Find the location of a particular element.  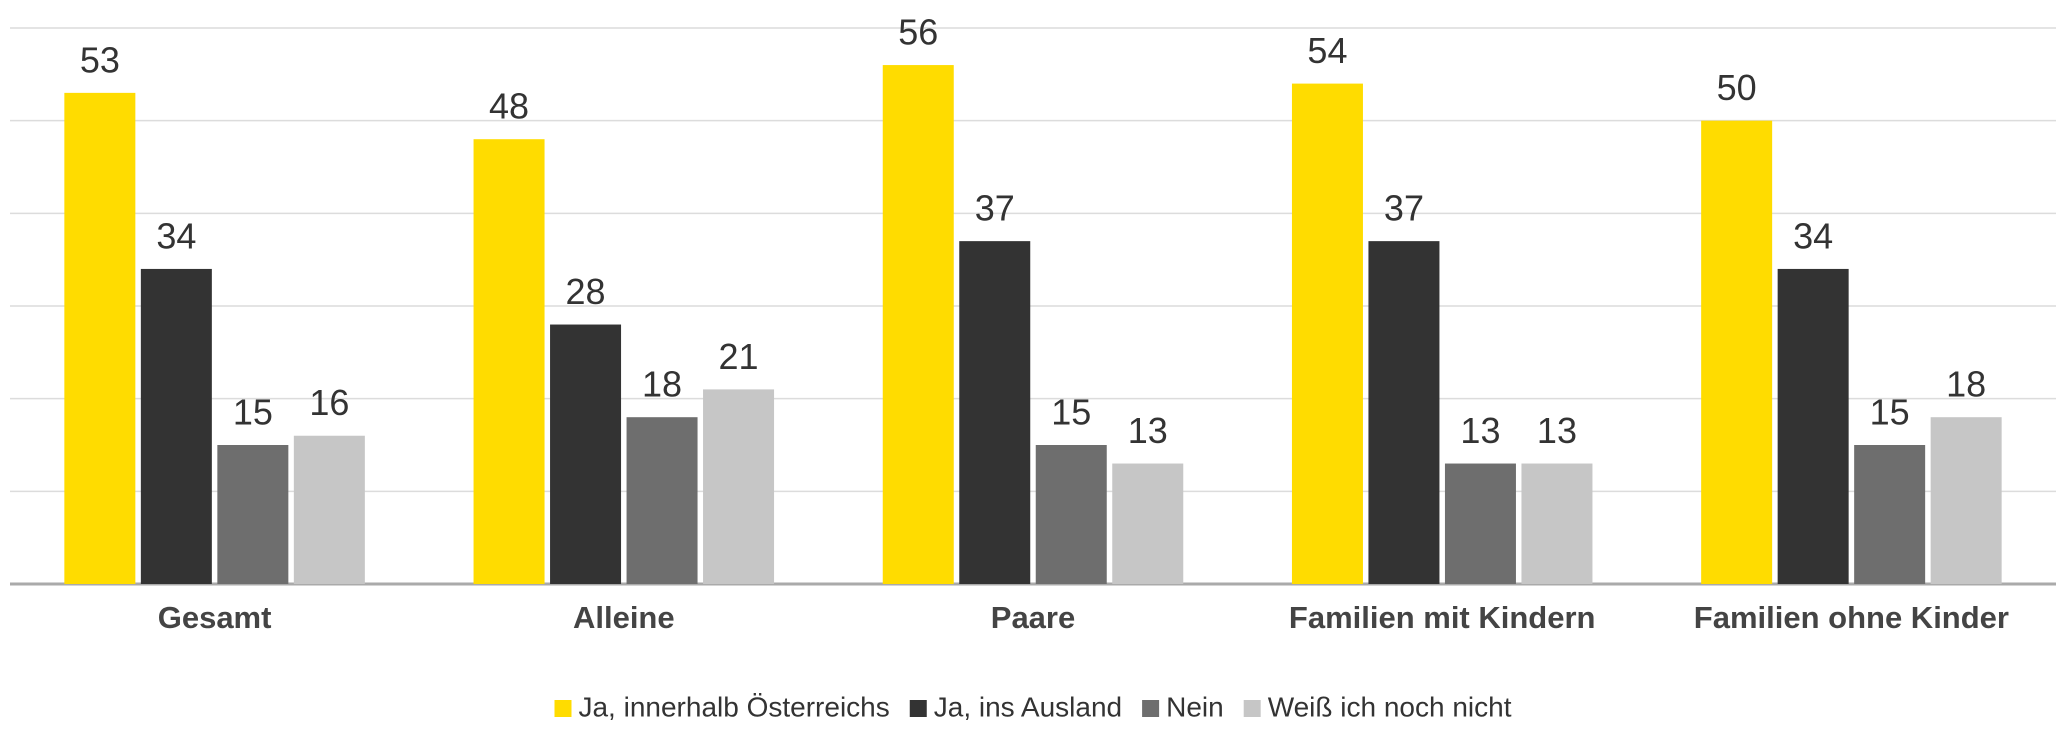

x-tick-label: Alleine is located at coordinates (624, 617).